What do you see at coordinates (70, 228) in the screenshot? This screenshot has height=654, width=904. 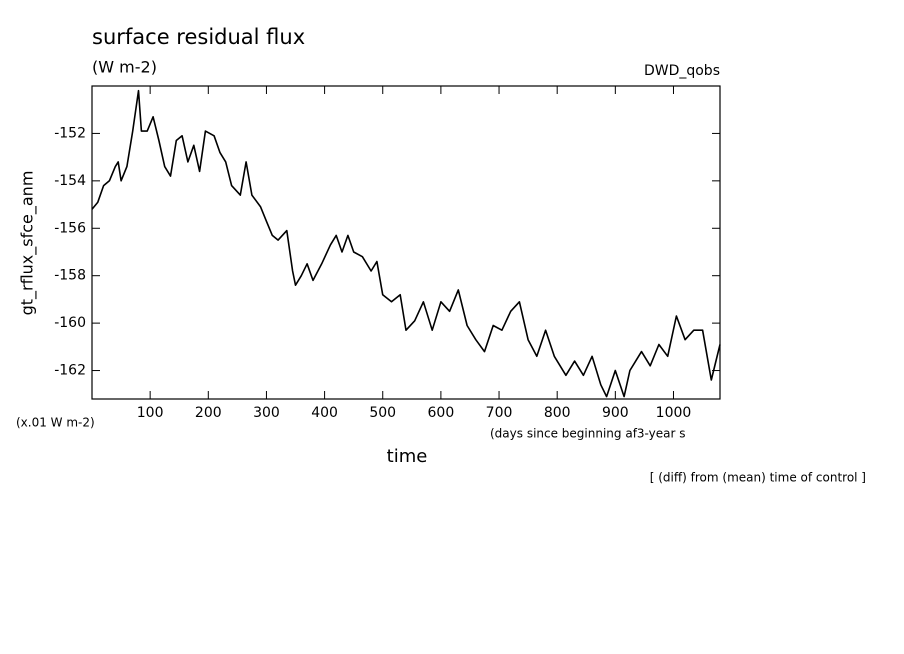 I see `y-tick-label: -156` at bounding box center [70, 228].